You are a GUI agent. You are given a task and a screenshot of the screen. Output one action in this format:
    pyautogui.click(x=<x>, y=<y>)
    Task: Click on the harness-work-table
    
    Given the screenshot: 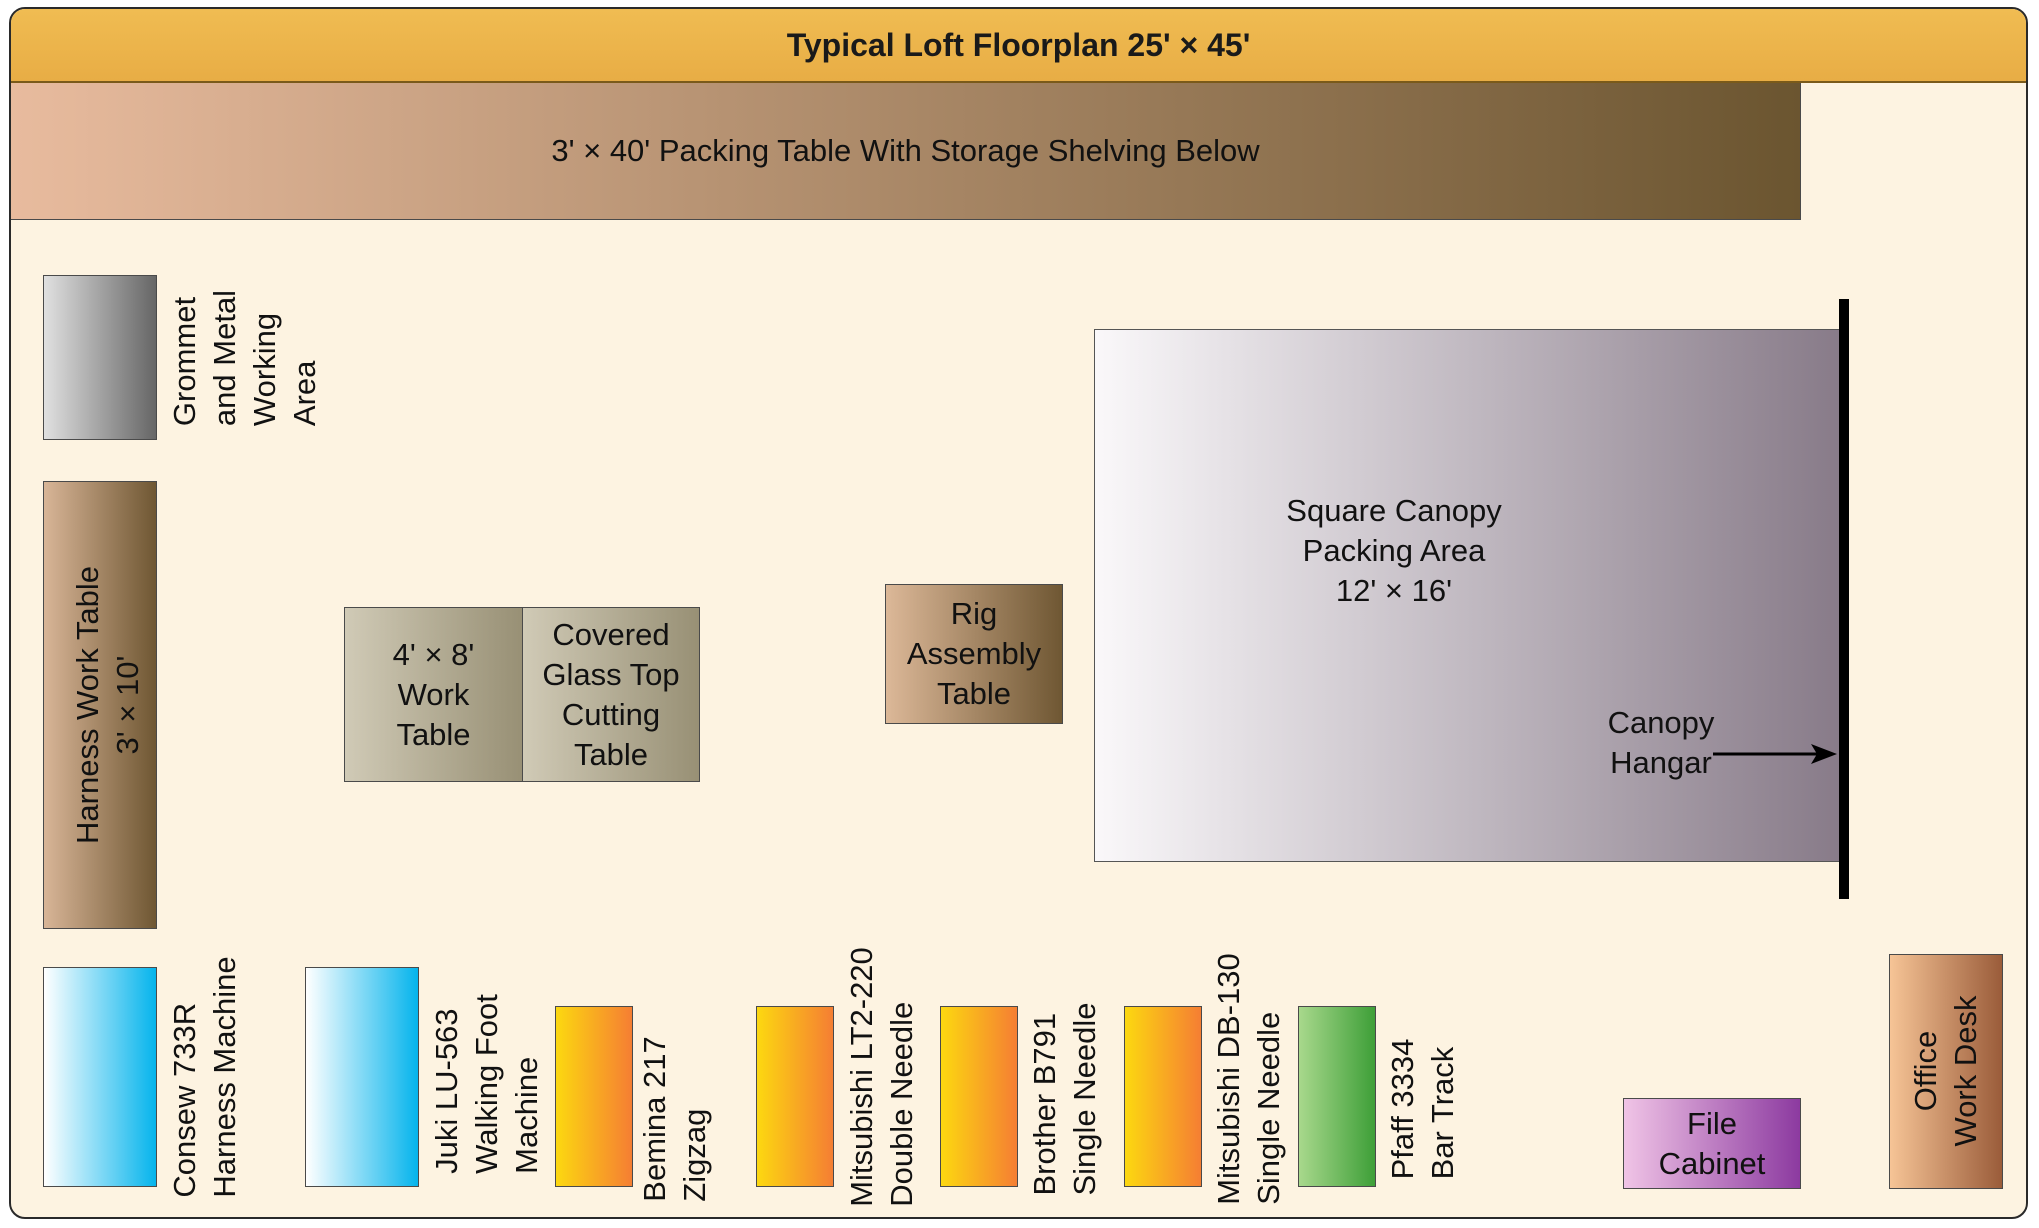 What is the action you would take?
    pyautogui.click(x=100, y=705)
    